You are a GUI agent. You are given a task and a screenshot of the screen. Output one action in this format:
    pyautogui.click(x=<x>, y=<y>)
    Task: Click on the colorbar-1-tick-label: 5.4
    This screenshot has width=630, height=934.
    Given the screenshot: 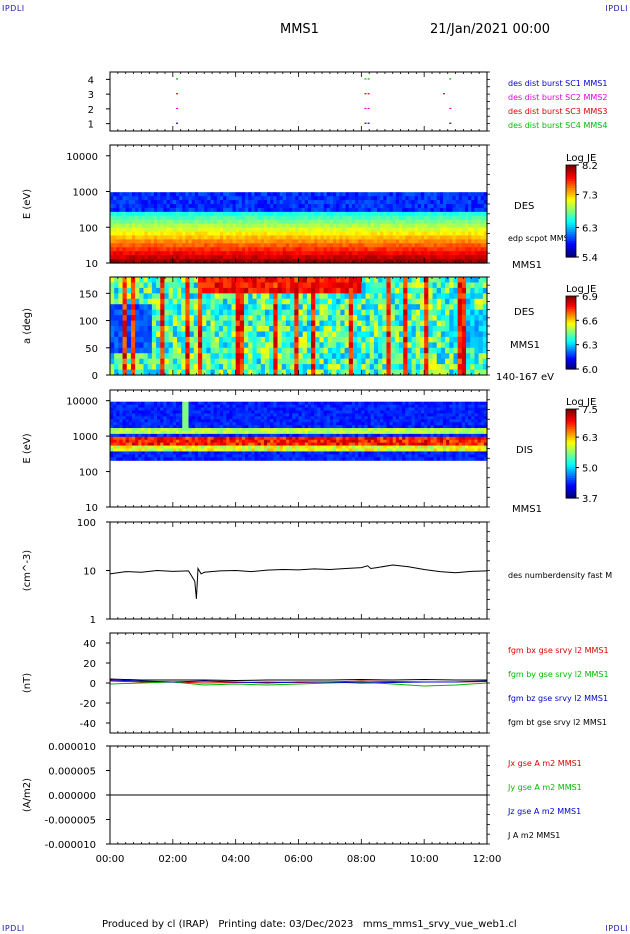 What is the action you would take?
    pyautogui.click(x=590, y=258)
    